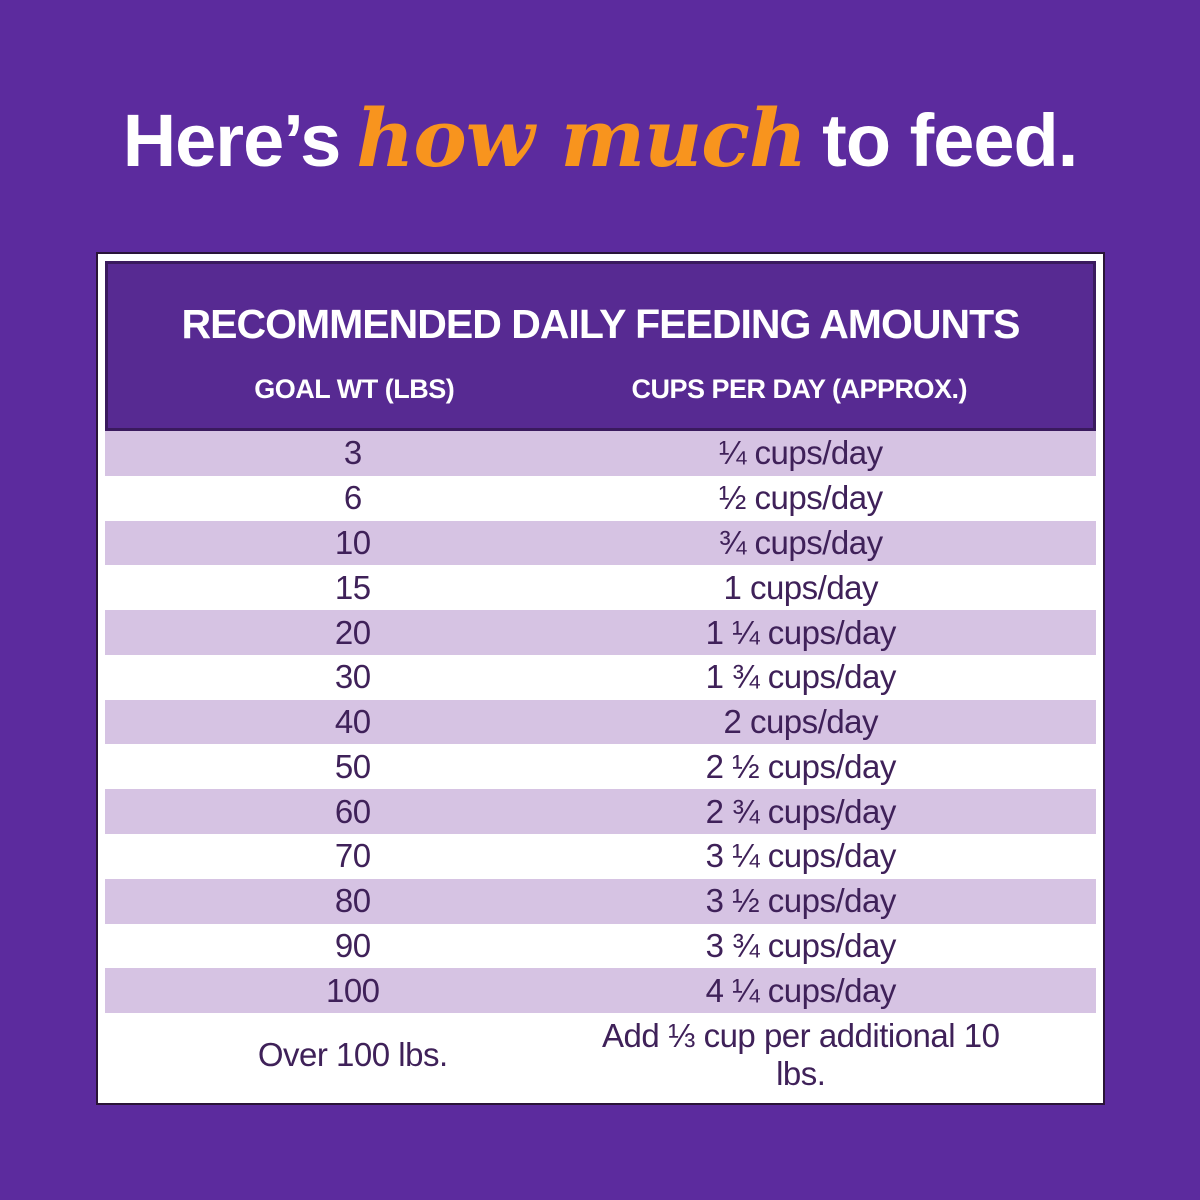 Image resolution: width=1200 pixels, height=1200 pixels. I want to click on table-row: 15 1 cups/day, so click(600, 588).